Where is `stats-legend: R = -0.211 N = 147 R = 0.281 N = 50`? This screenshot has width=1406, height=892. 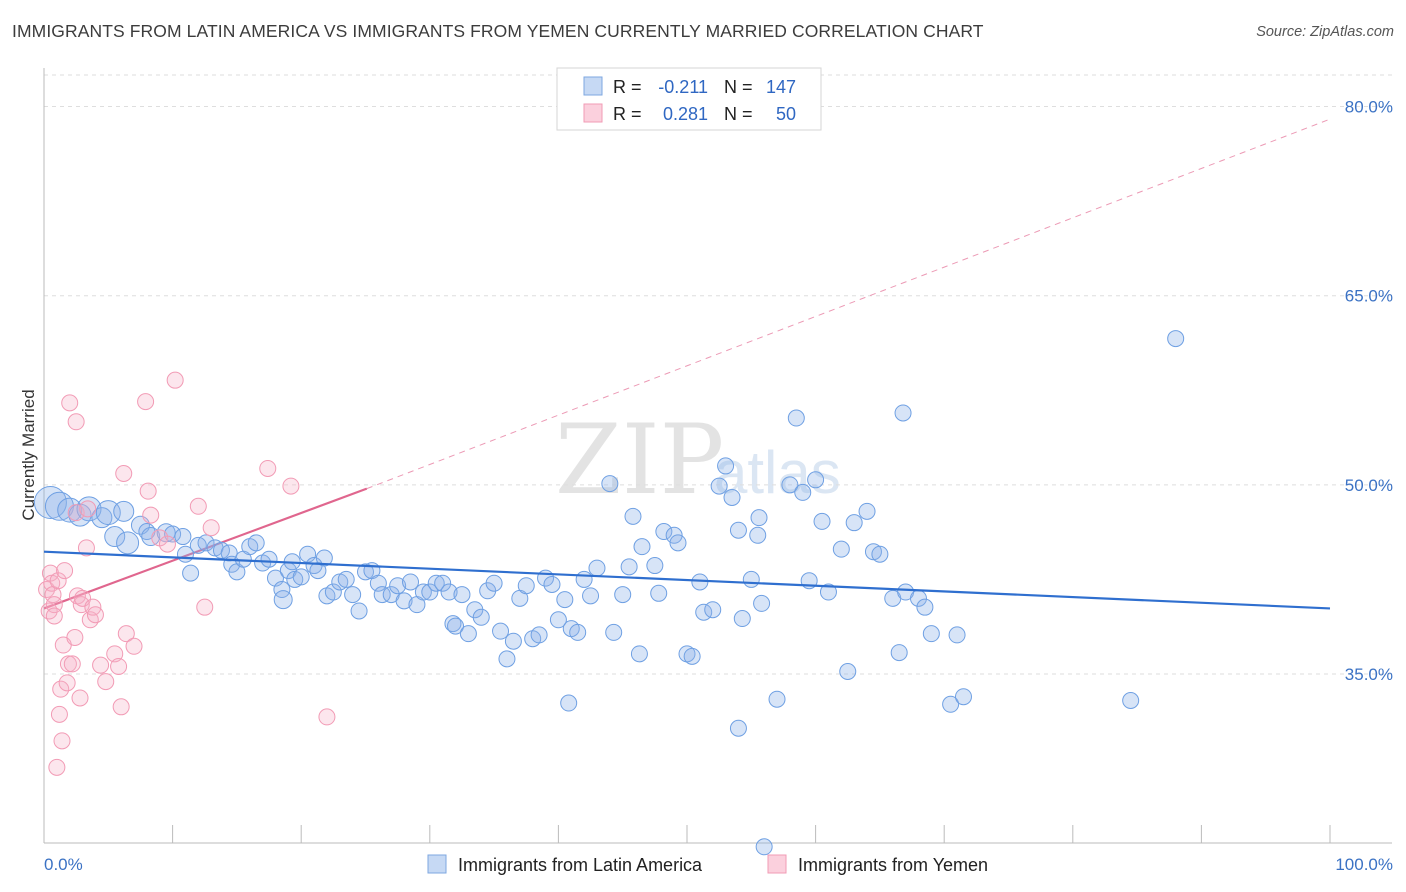 stats-legend: R = -0.211 N = 147 R = 0.281 N = 50 is located at coordinates (689, 99).